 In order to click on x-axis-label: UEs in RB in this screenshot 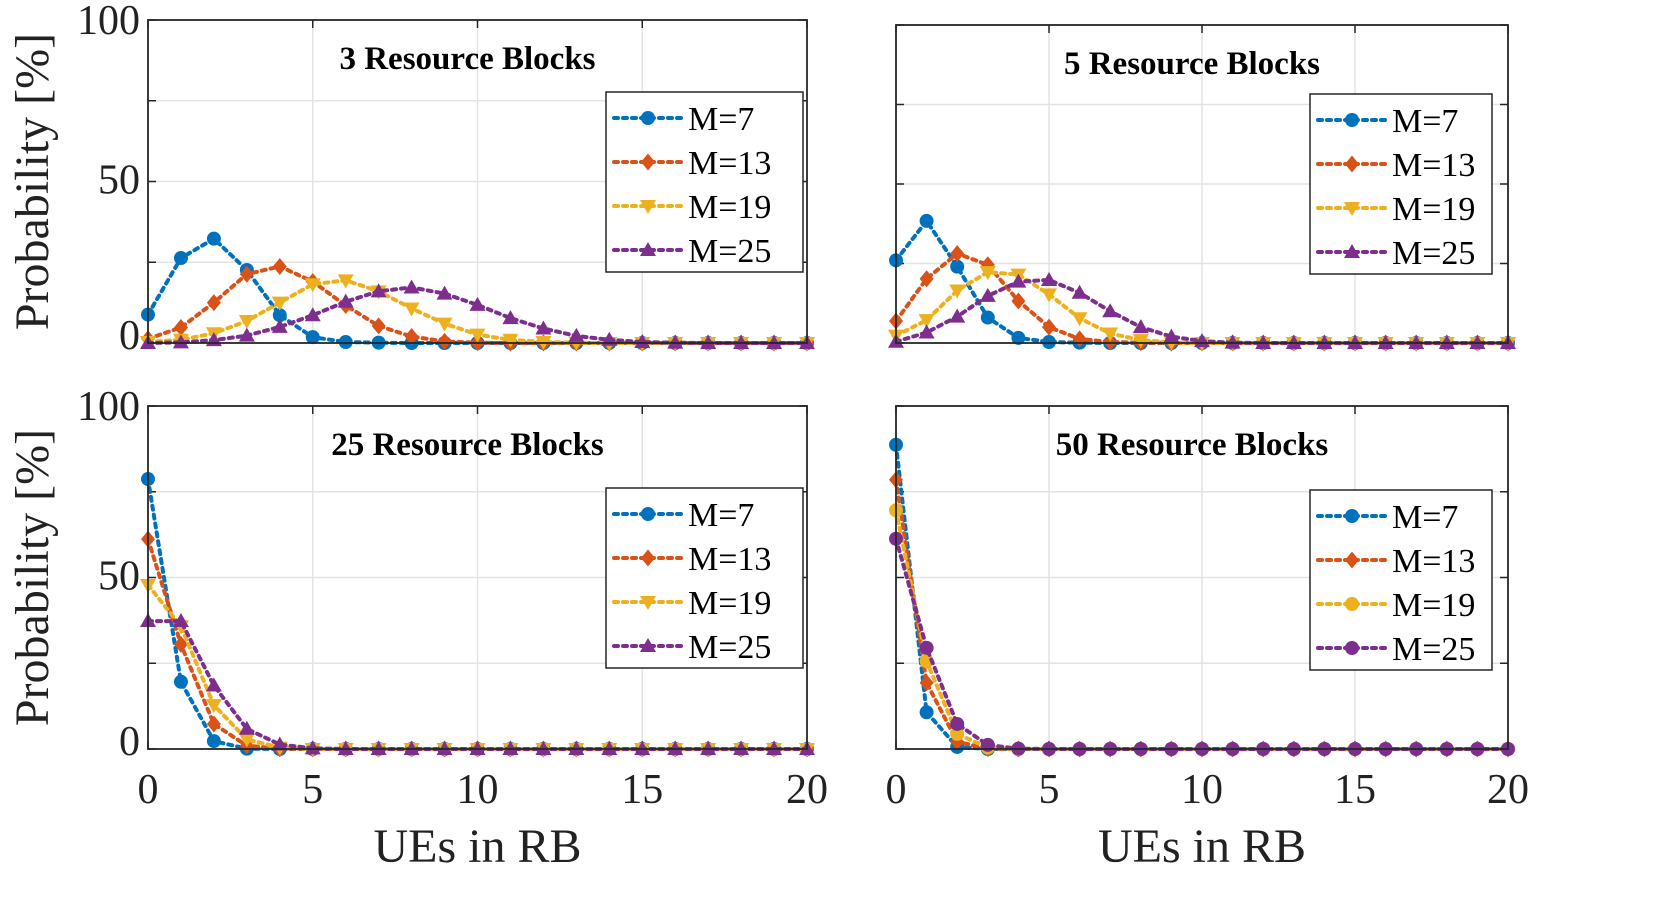, I will do `click(1202, 846)`.